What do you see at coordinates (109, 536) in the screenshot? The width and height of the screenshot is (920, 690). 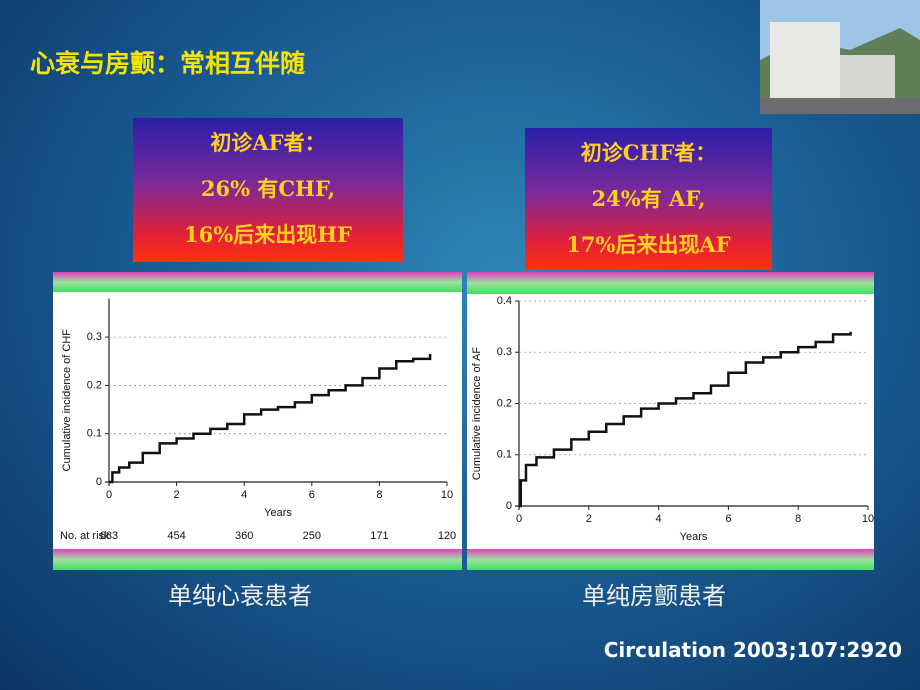 I see `at-risk-count: 683` at bounding box center [109, 536].